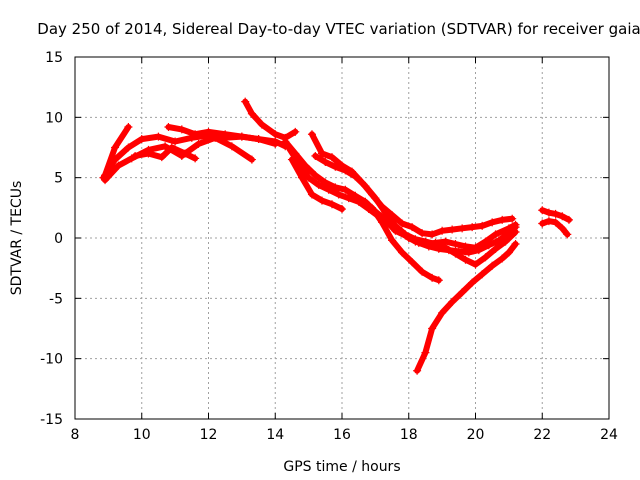 Image resolution: width=640 pixels, height=480 pixels. I want to click on series-track-m, so click(466, 307).